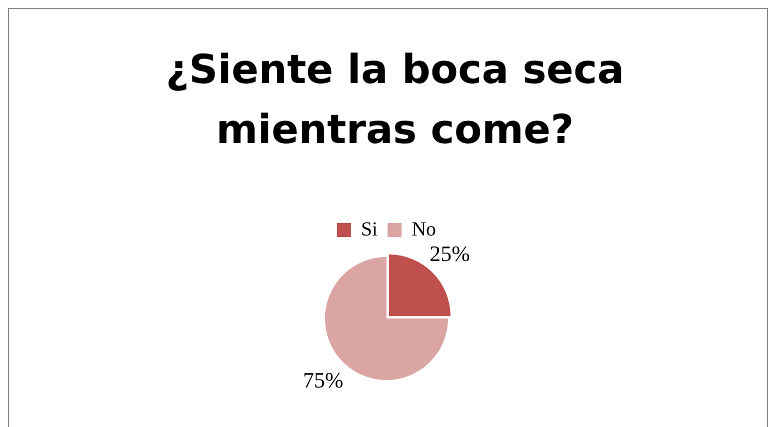 This screenshot has height=427, width=773. I want to click on data-label: 25%, so click(450, 253).